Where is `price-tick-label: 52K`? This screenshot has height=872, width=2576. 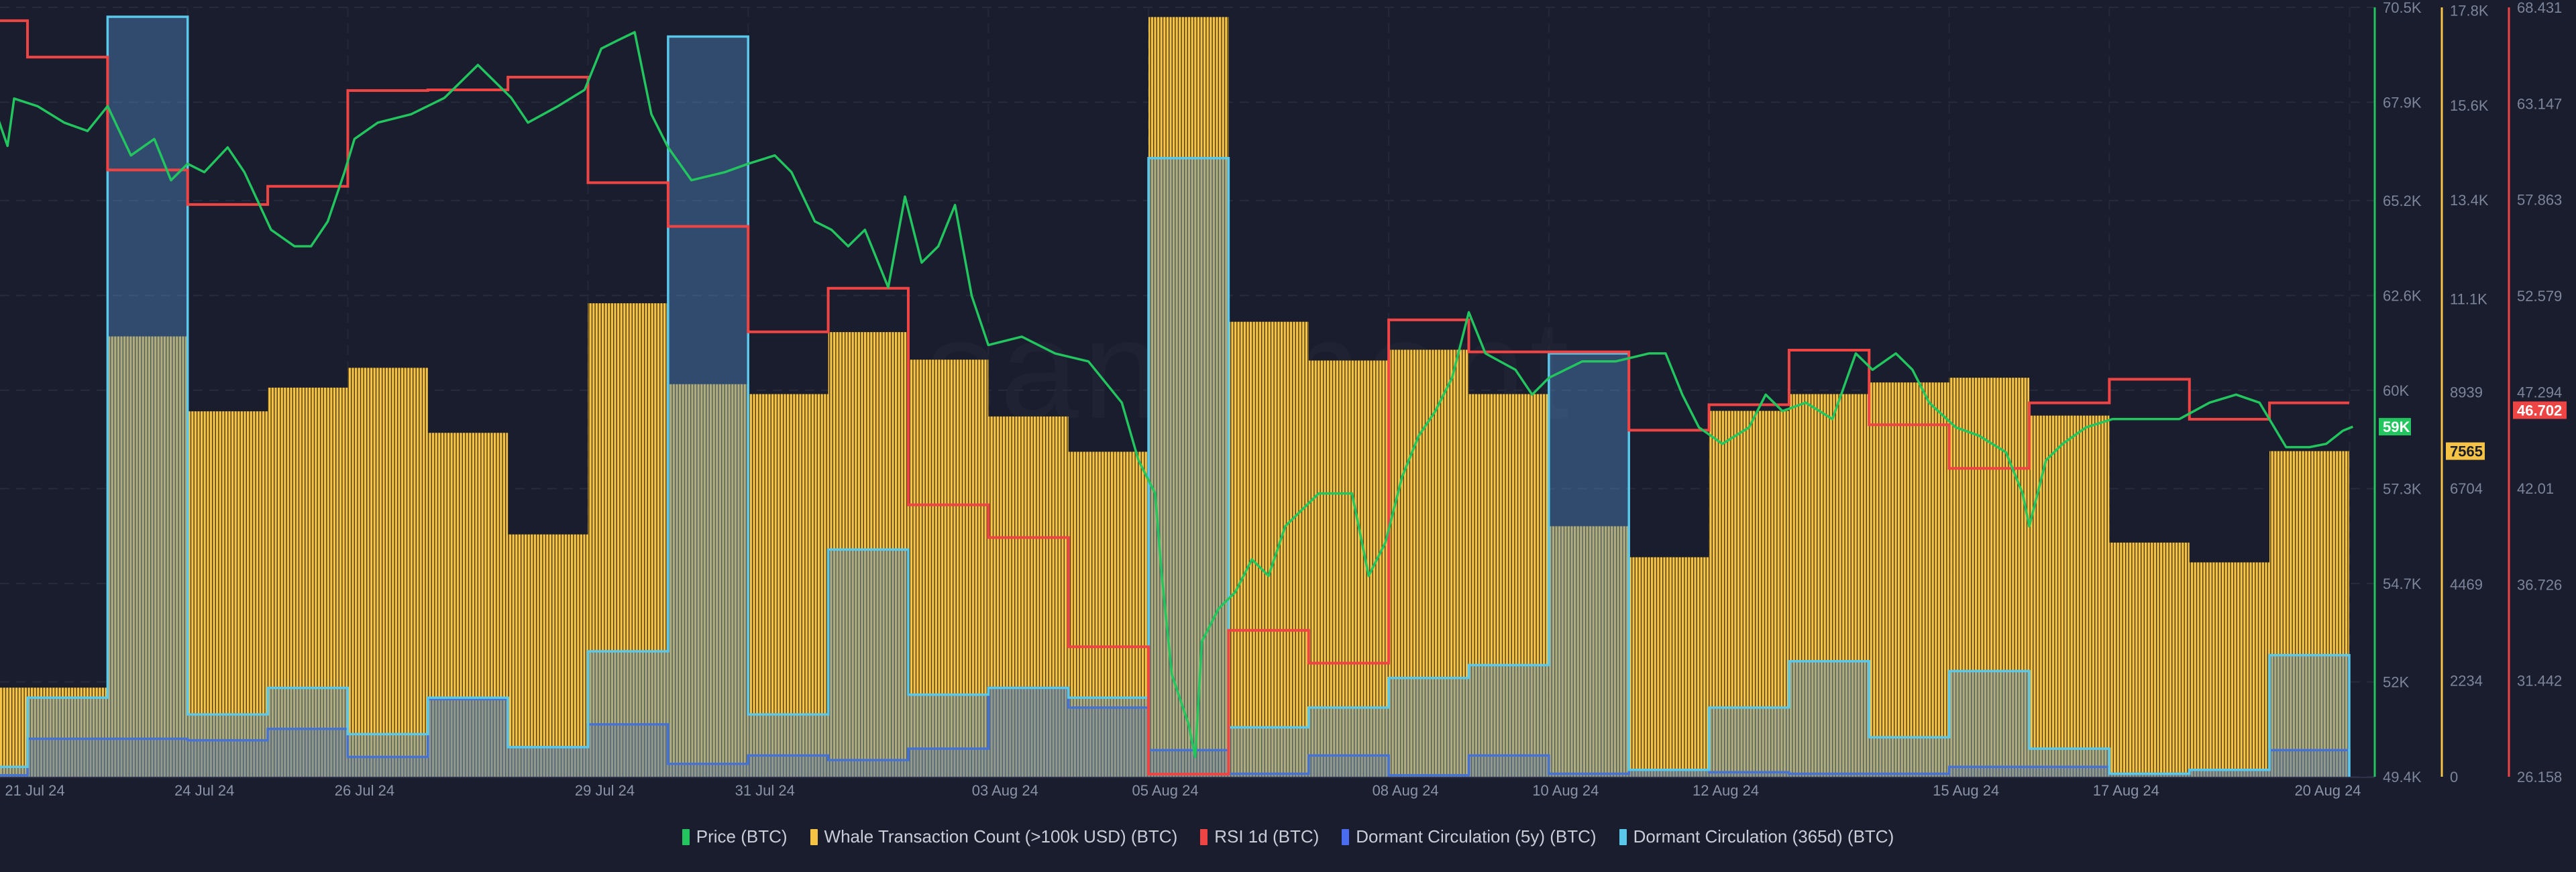 price-tick-label: 52K is located at coordinates (2396, 682).